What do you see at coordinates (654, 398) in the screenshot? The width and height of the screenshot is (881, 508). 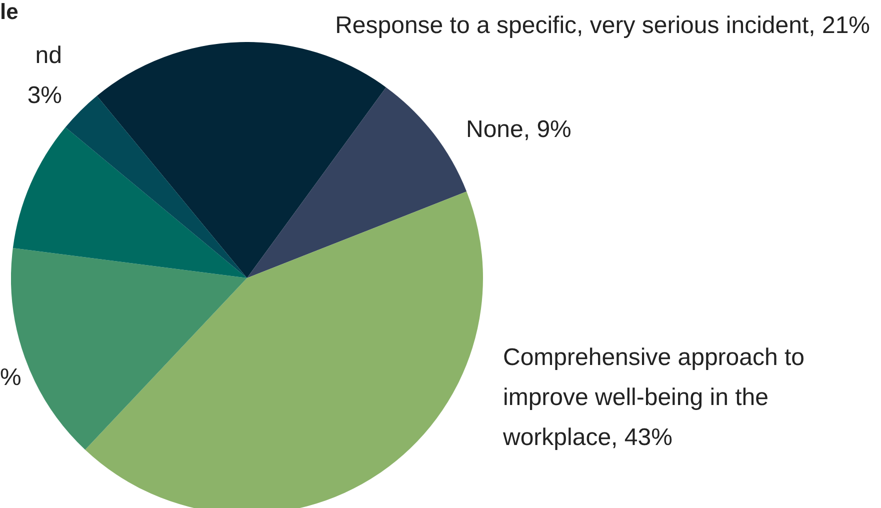 I see `slice-label: Comprehensive approach to improve well-being in the workplace, 43%` at bounding box center [654, 398].